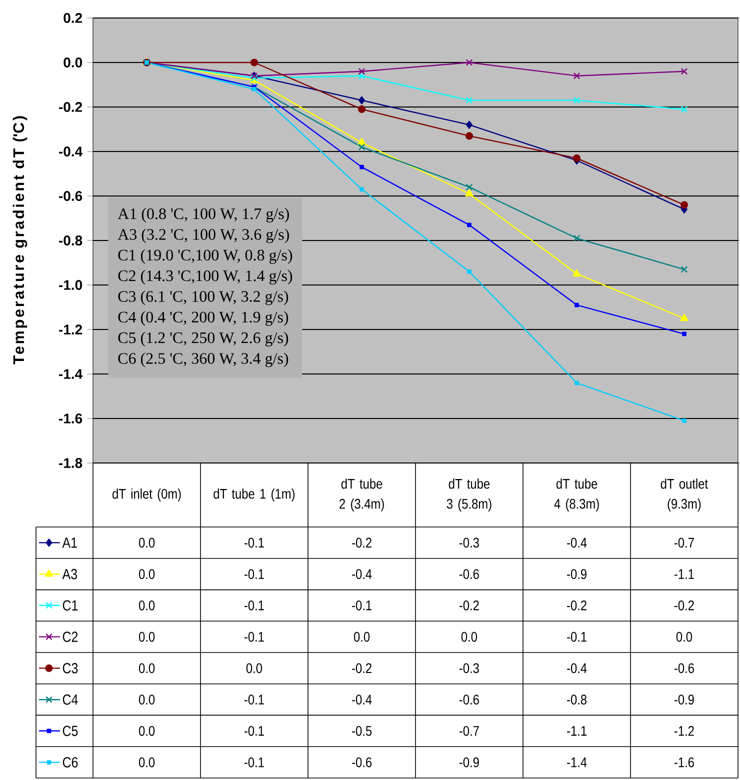  What do you see at coordinates (70, 637) in the screenshot?
I see `legend-label: C2` at bounding box center [70, 637].